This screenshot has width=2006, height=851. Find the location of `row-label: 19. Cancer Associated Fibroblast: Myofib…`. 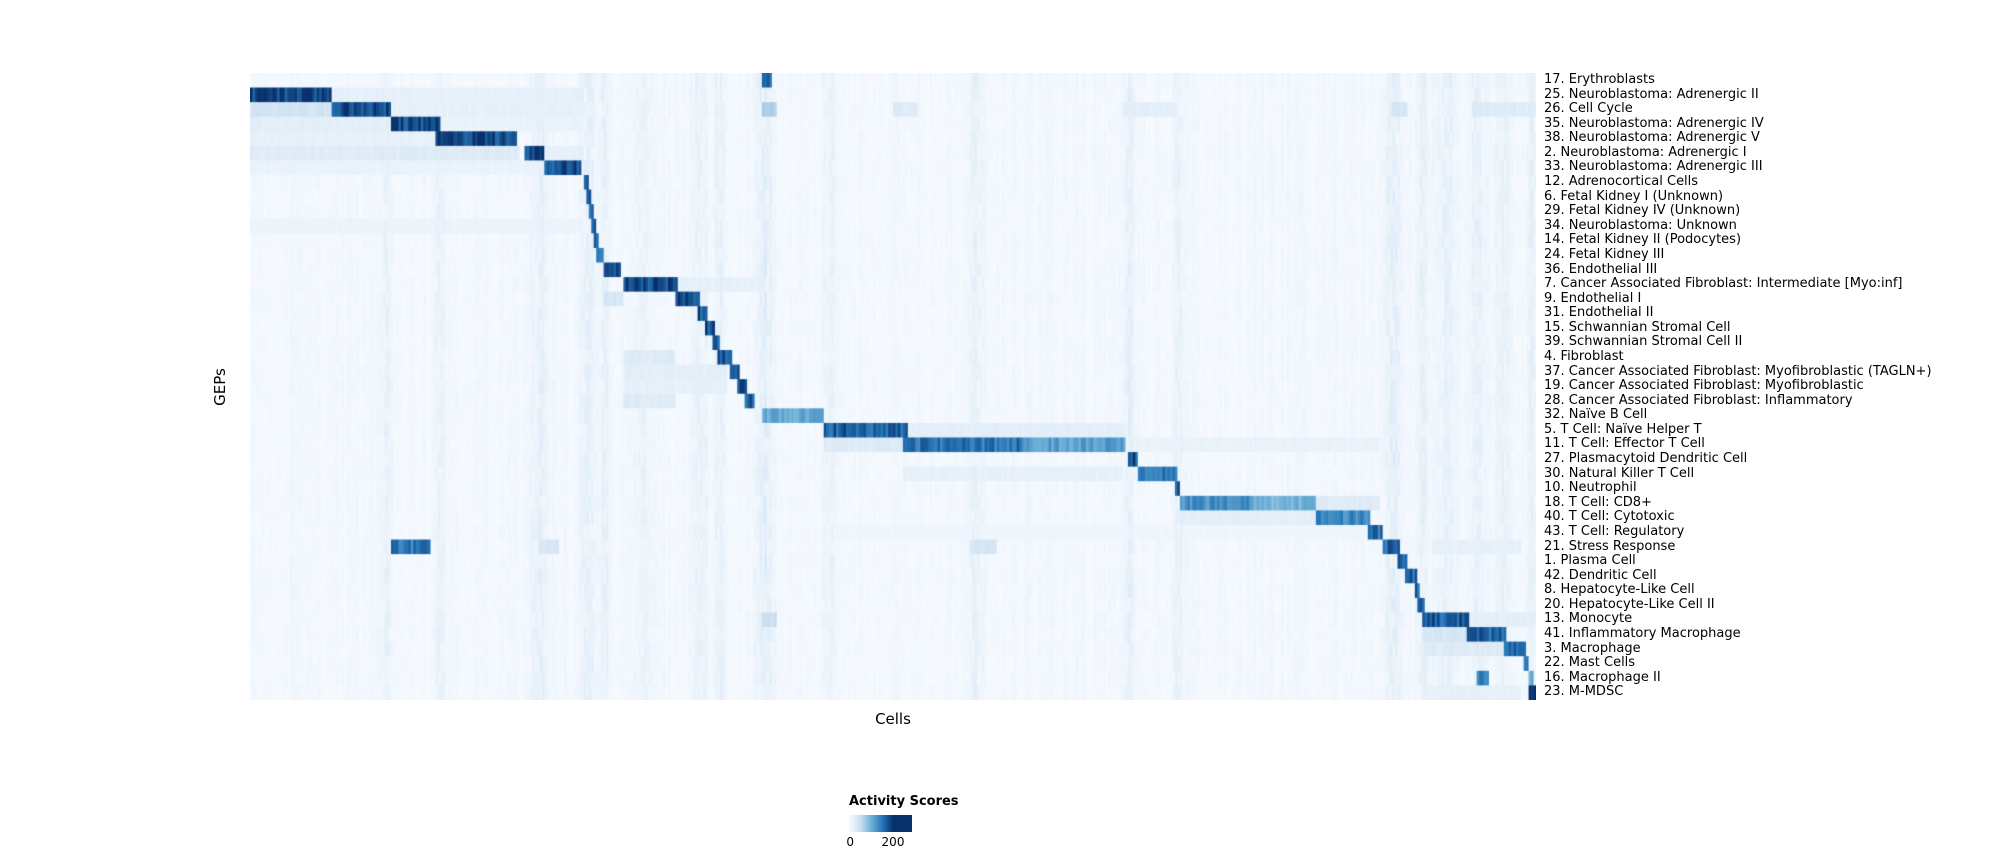

row-label: 19. Cancer Associated Fibroblast: Myofib… is located at coordinates (1704, 386).